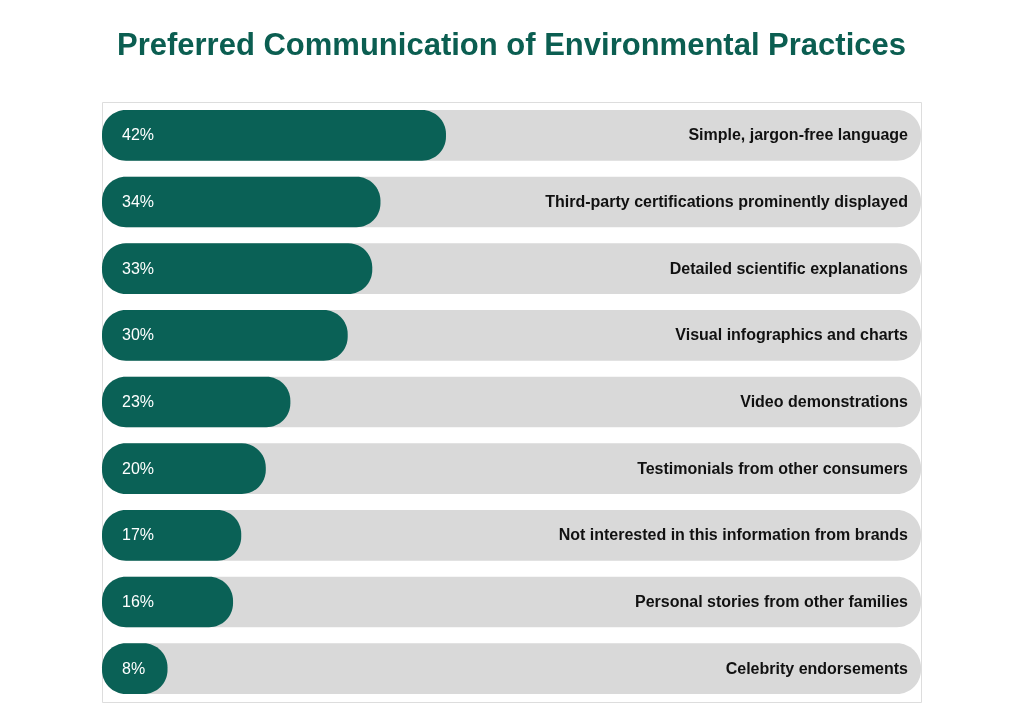  I want to click on data-label: 33%, so click(138, 268).